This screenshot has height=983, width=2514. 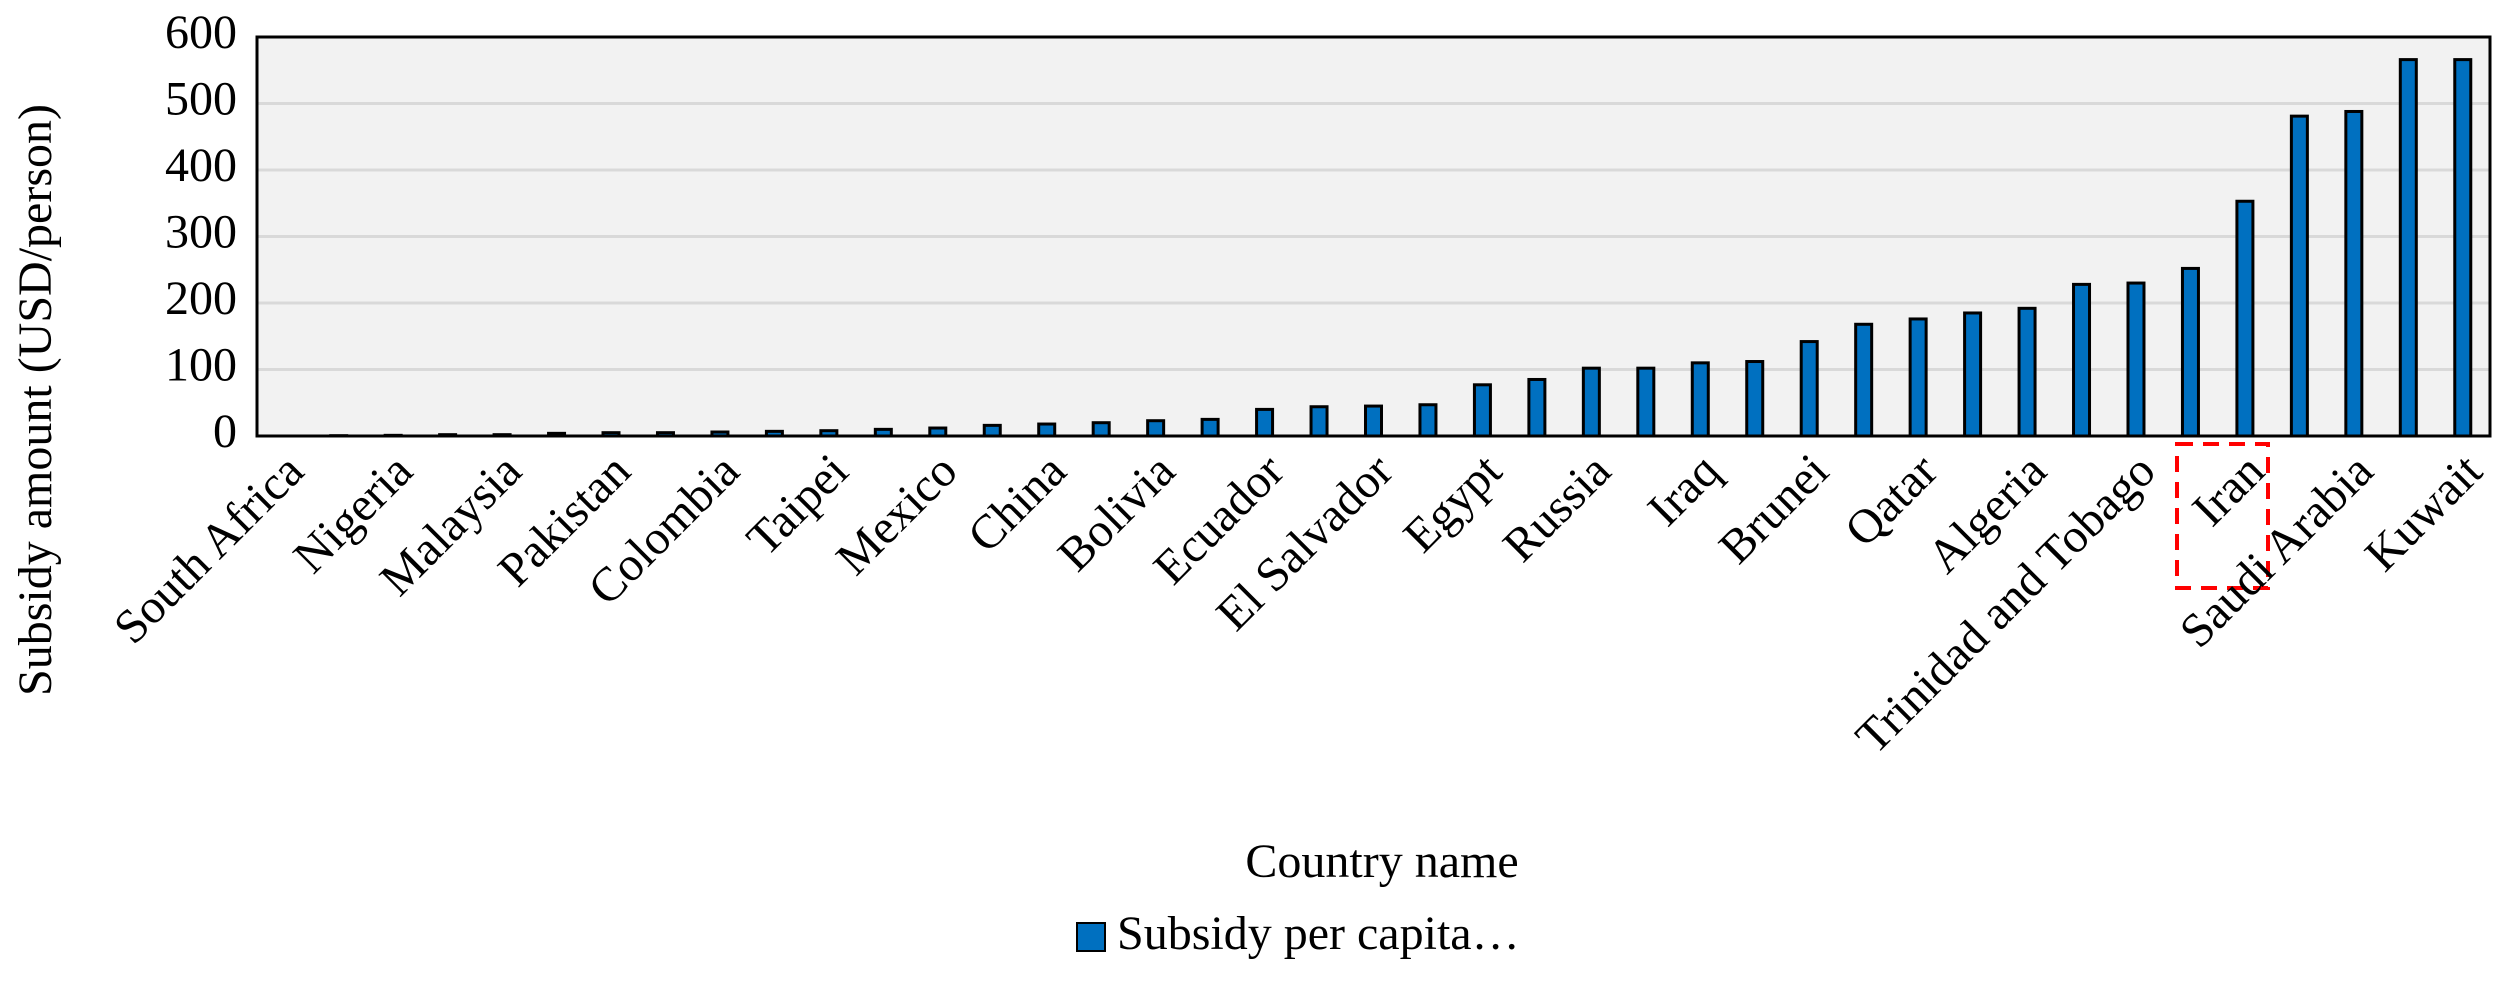 I want to click on x-tick-label: Saudi Arabia, so click(x=2277, y=551).